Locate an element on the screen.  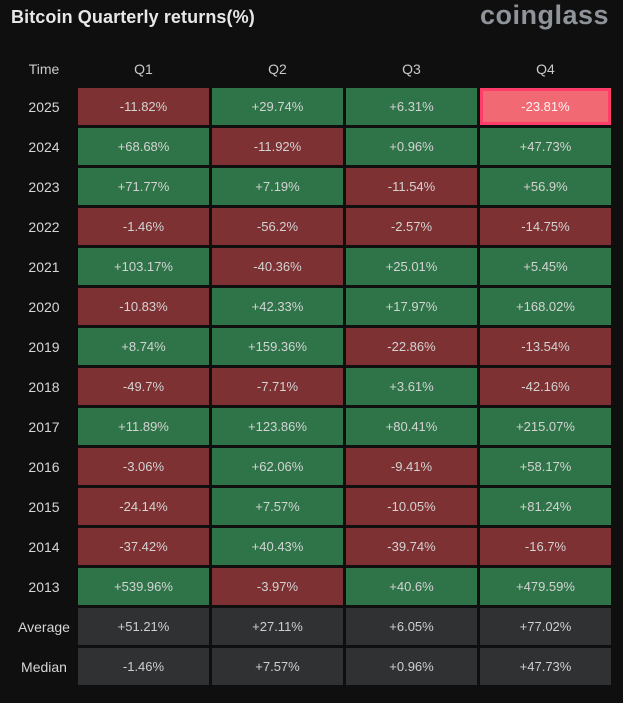
return-cell-2014-q2: +40.43% is located at coordinates (277, 546).